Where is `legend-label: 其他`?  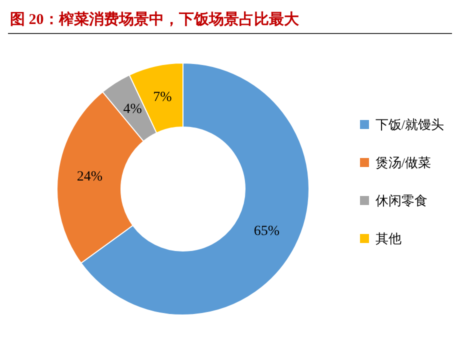 legend-label: 其他 is located at coordinates (388, 239).